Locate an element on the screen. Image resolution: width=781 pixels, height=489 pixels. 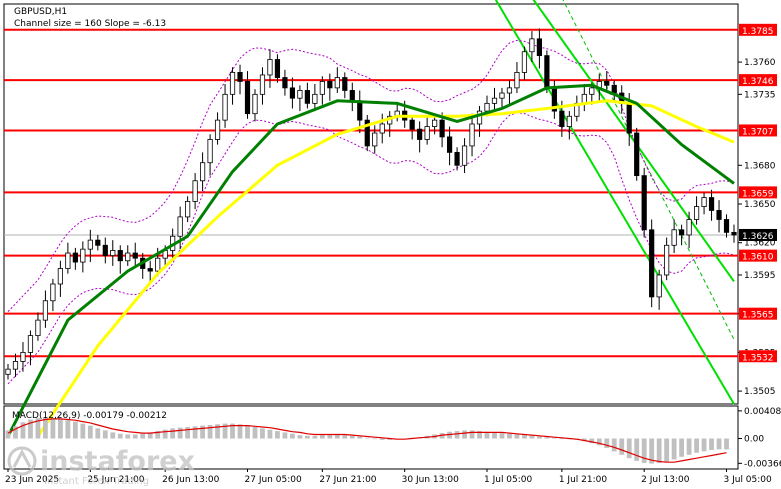
level-tag-2: 1.3707 is located at coordinates (758, 132).